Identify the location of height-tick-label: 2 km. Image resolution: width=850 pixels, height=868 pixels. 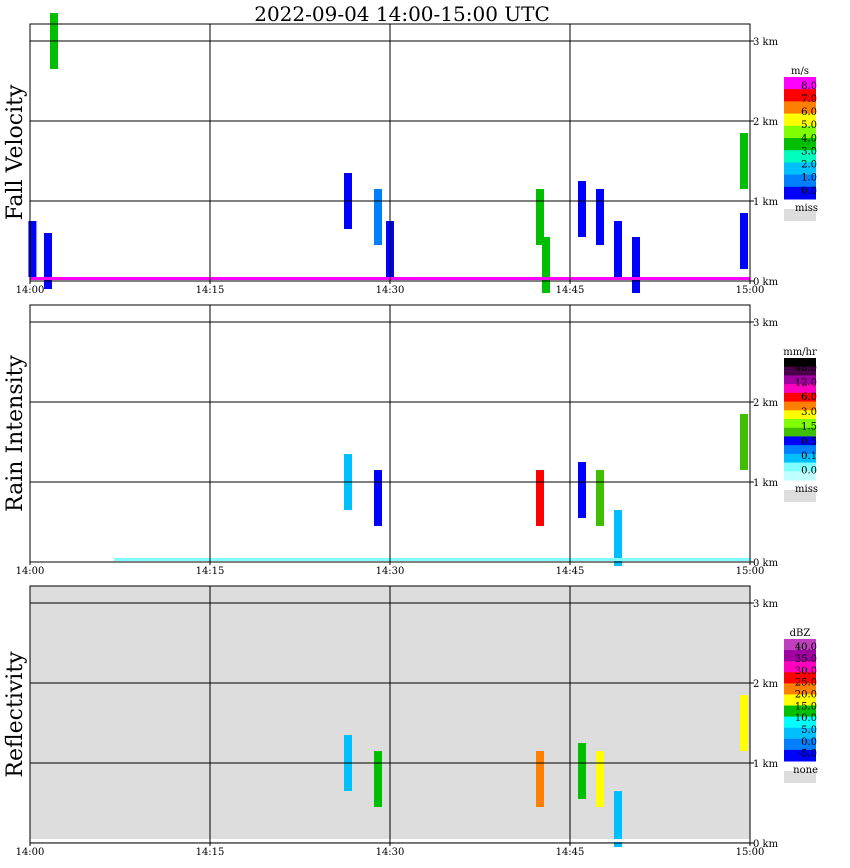
(766, 122).